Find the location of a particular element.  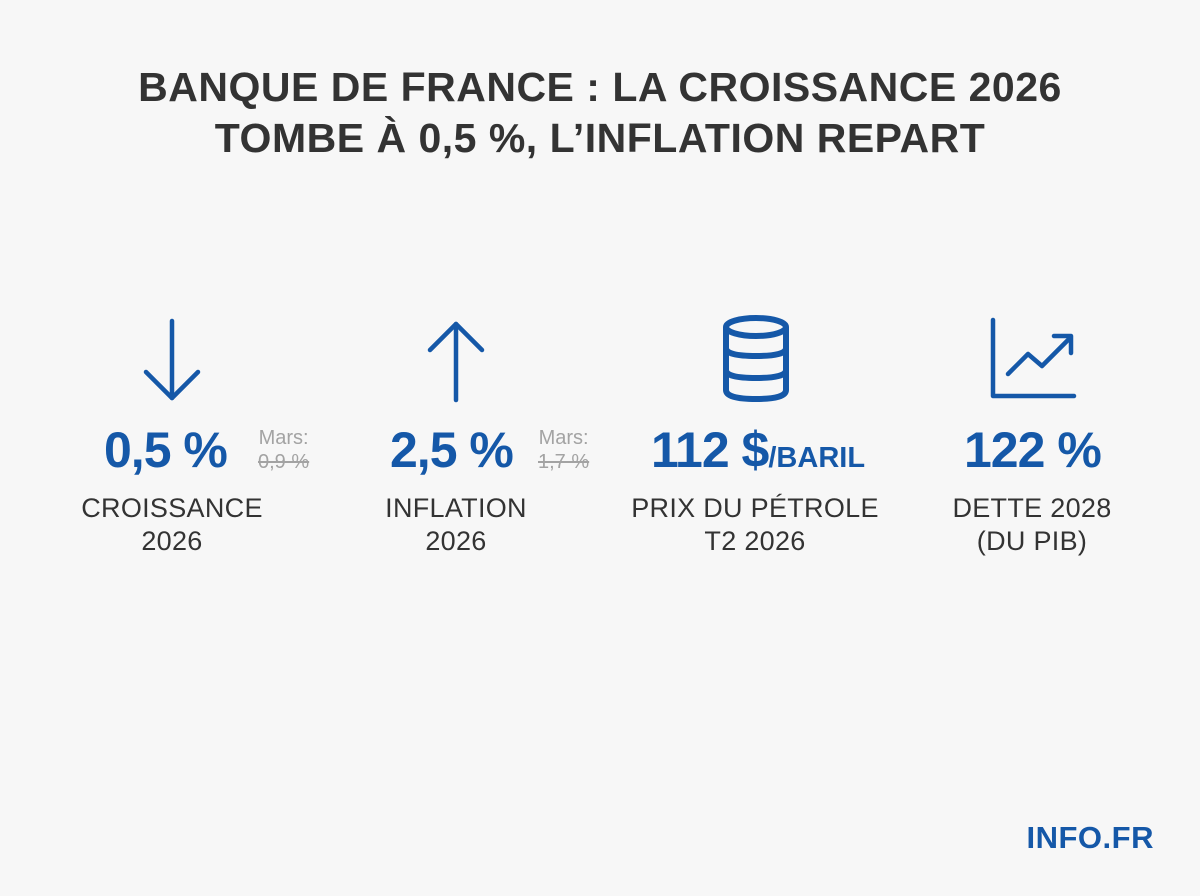

previous-forecast: Mars: 0,9 % is located at coordinates (283, 450).